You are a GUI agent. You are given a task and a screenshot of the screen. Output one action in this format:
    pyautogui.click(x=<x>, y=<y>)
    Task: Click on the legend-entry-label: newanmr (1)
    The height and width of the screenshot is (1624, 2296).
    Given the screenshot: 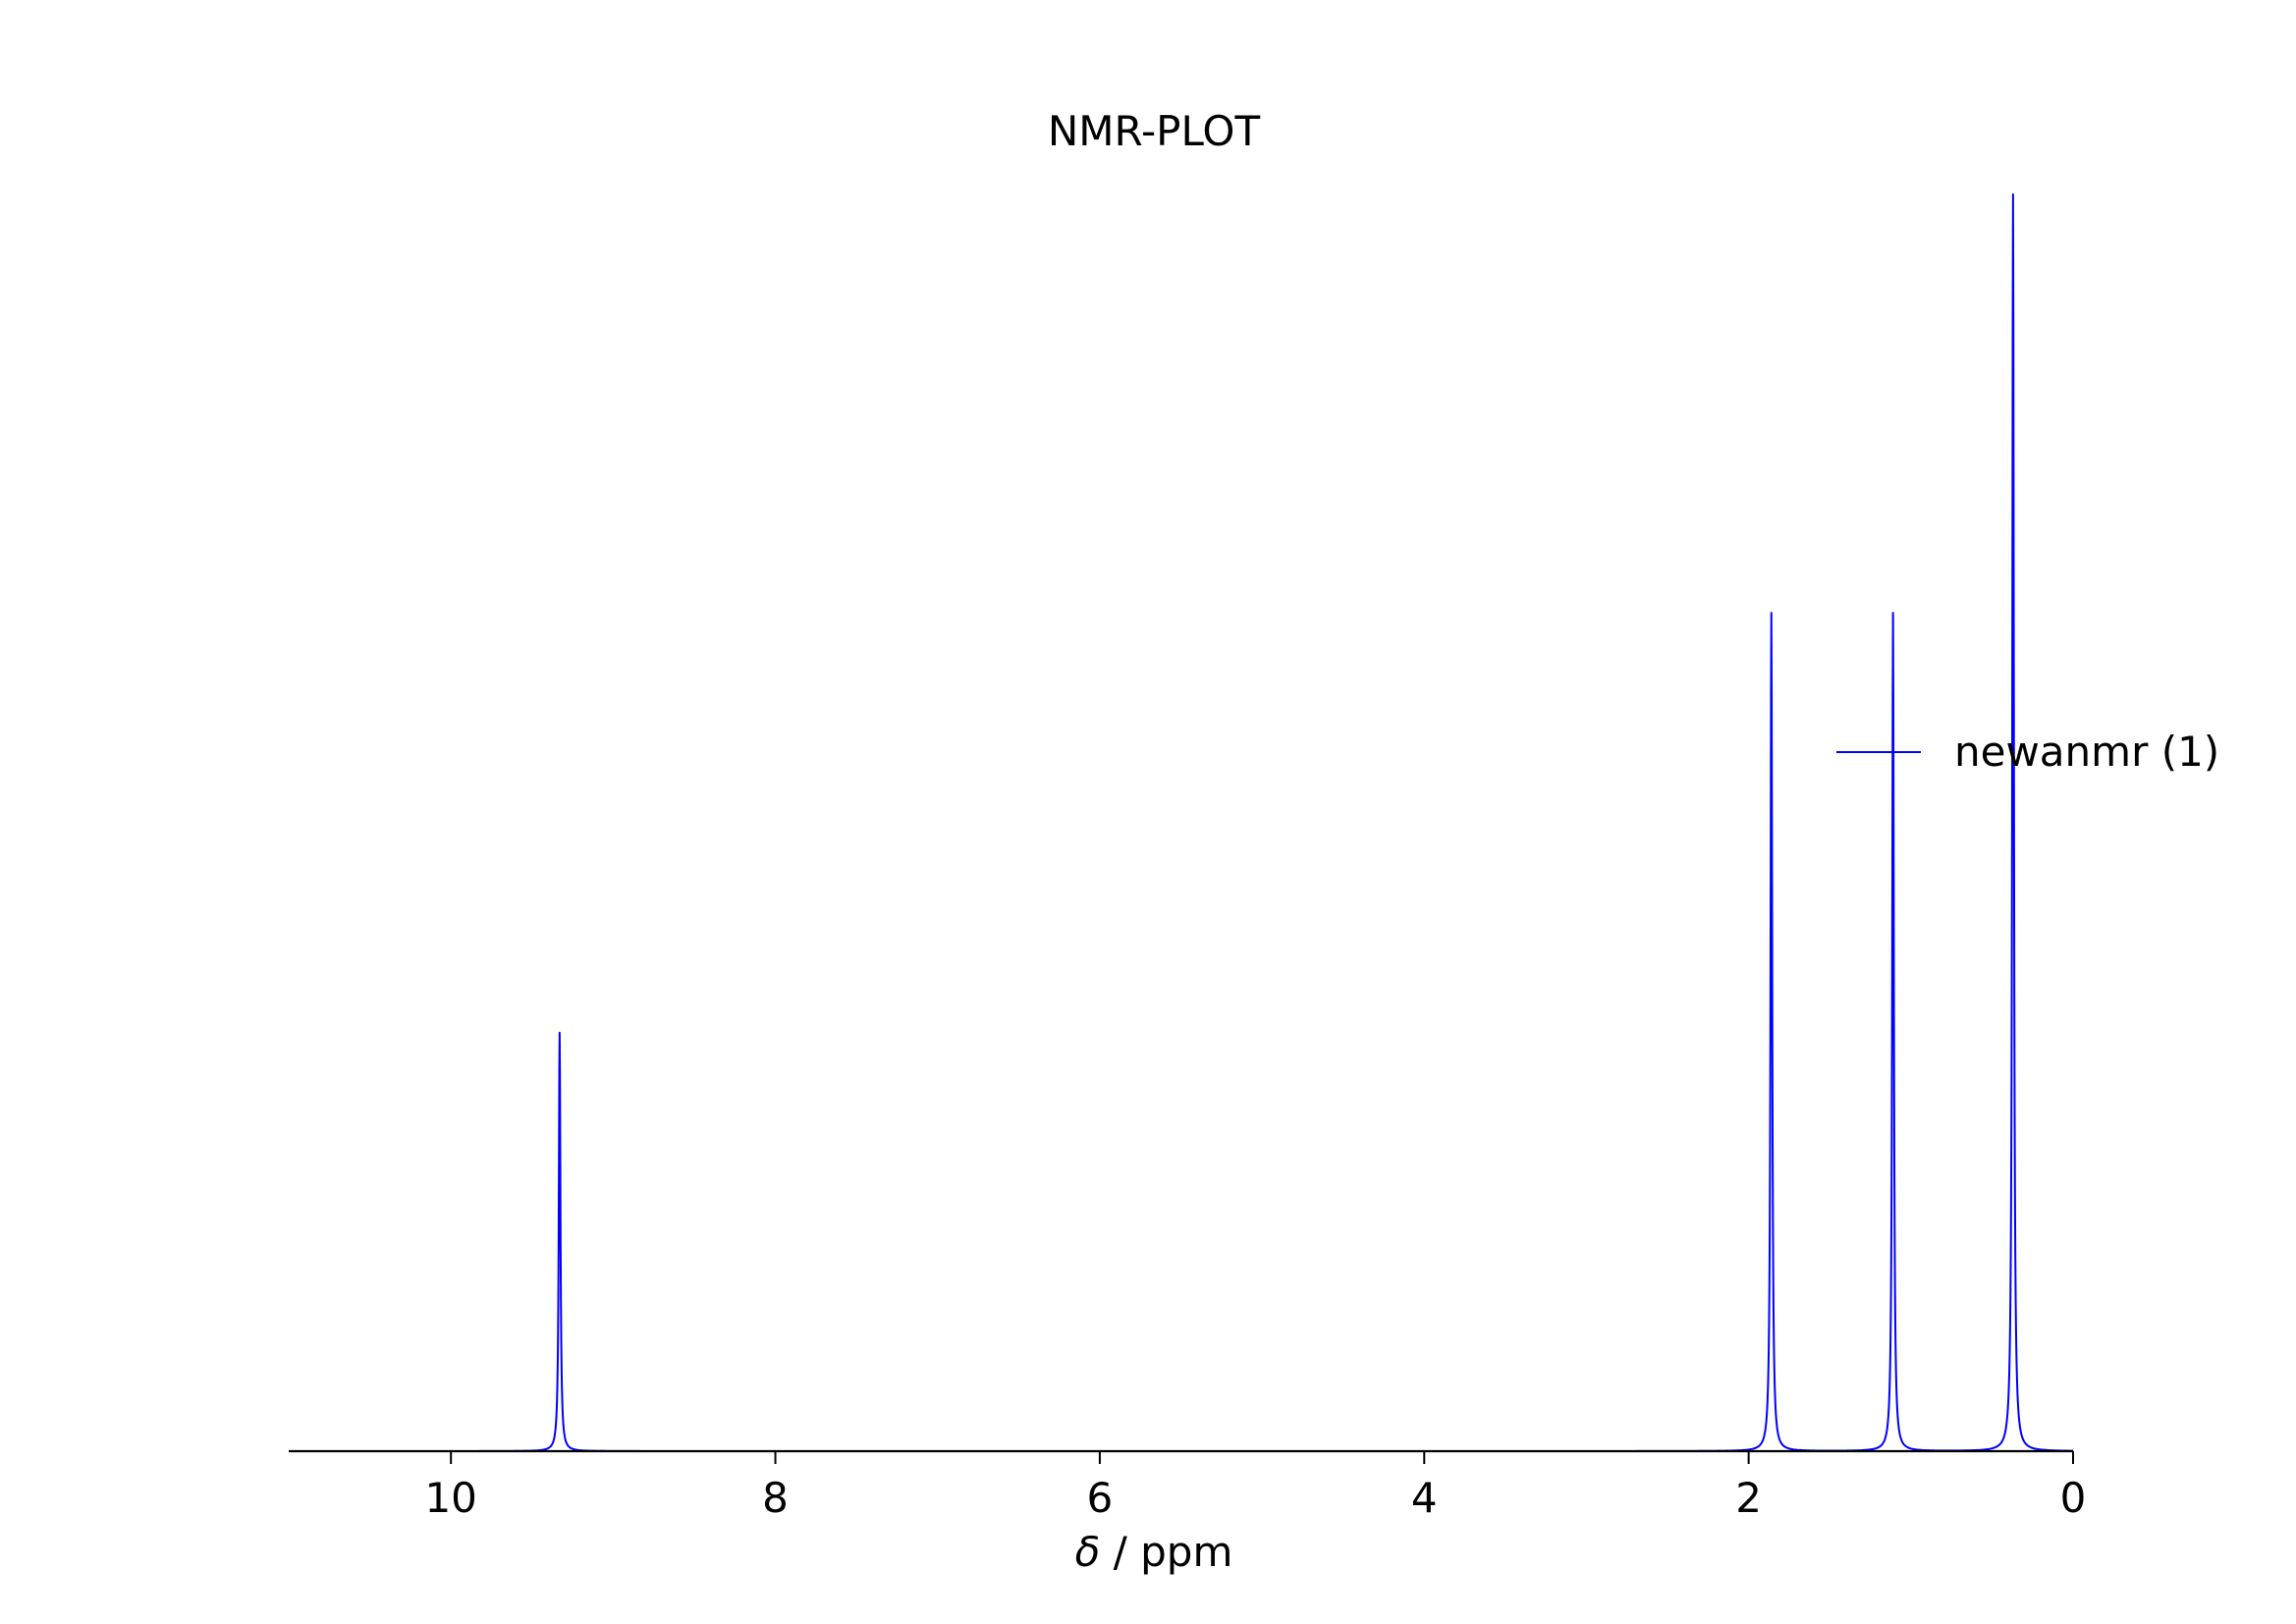 What is the action you would take?
    pyautogui.click(x=2086, y=752)
    